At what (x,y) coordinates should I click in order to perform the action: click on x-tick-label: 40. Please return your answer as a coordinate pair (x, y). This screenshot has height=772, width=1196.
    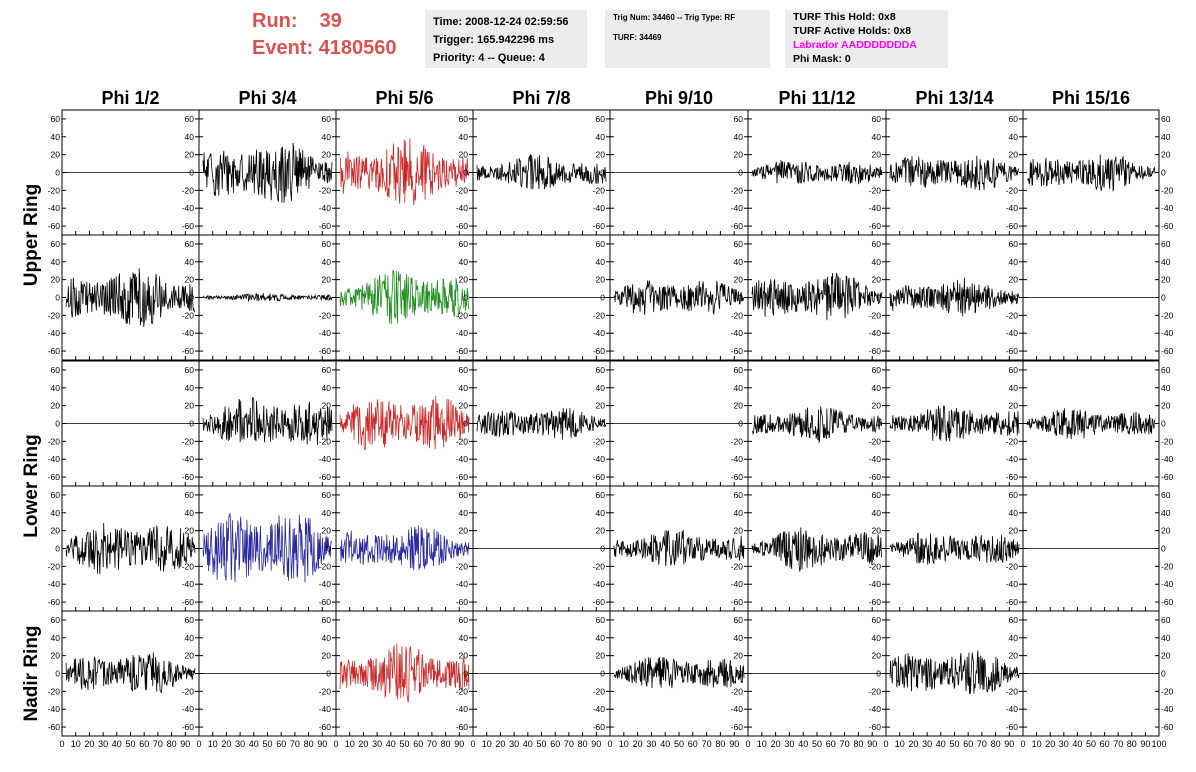
    Looking at the image, I should click on (391, 744).